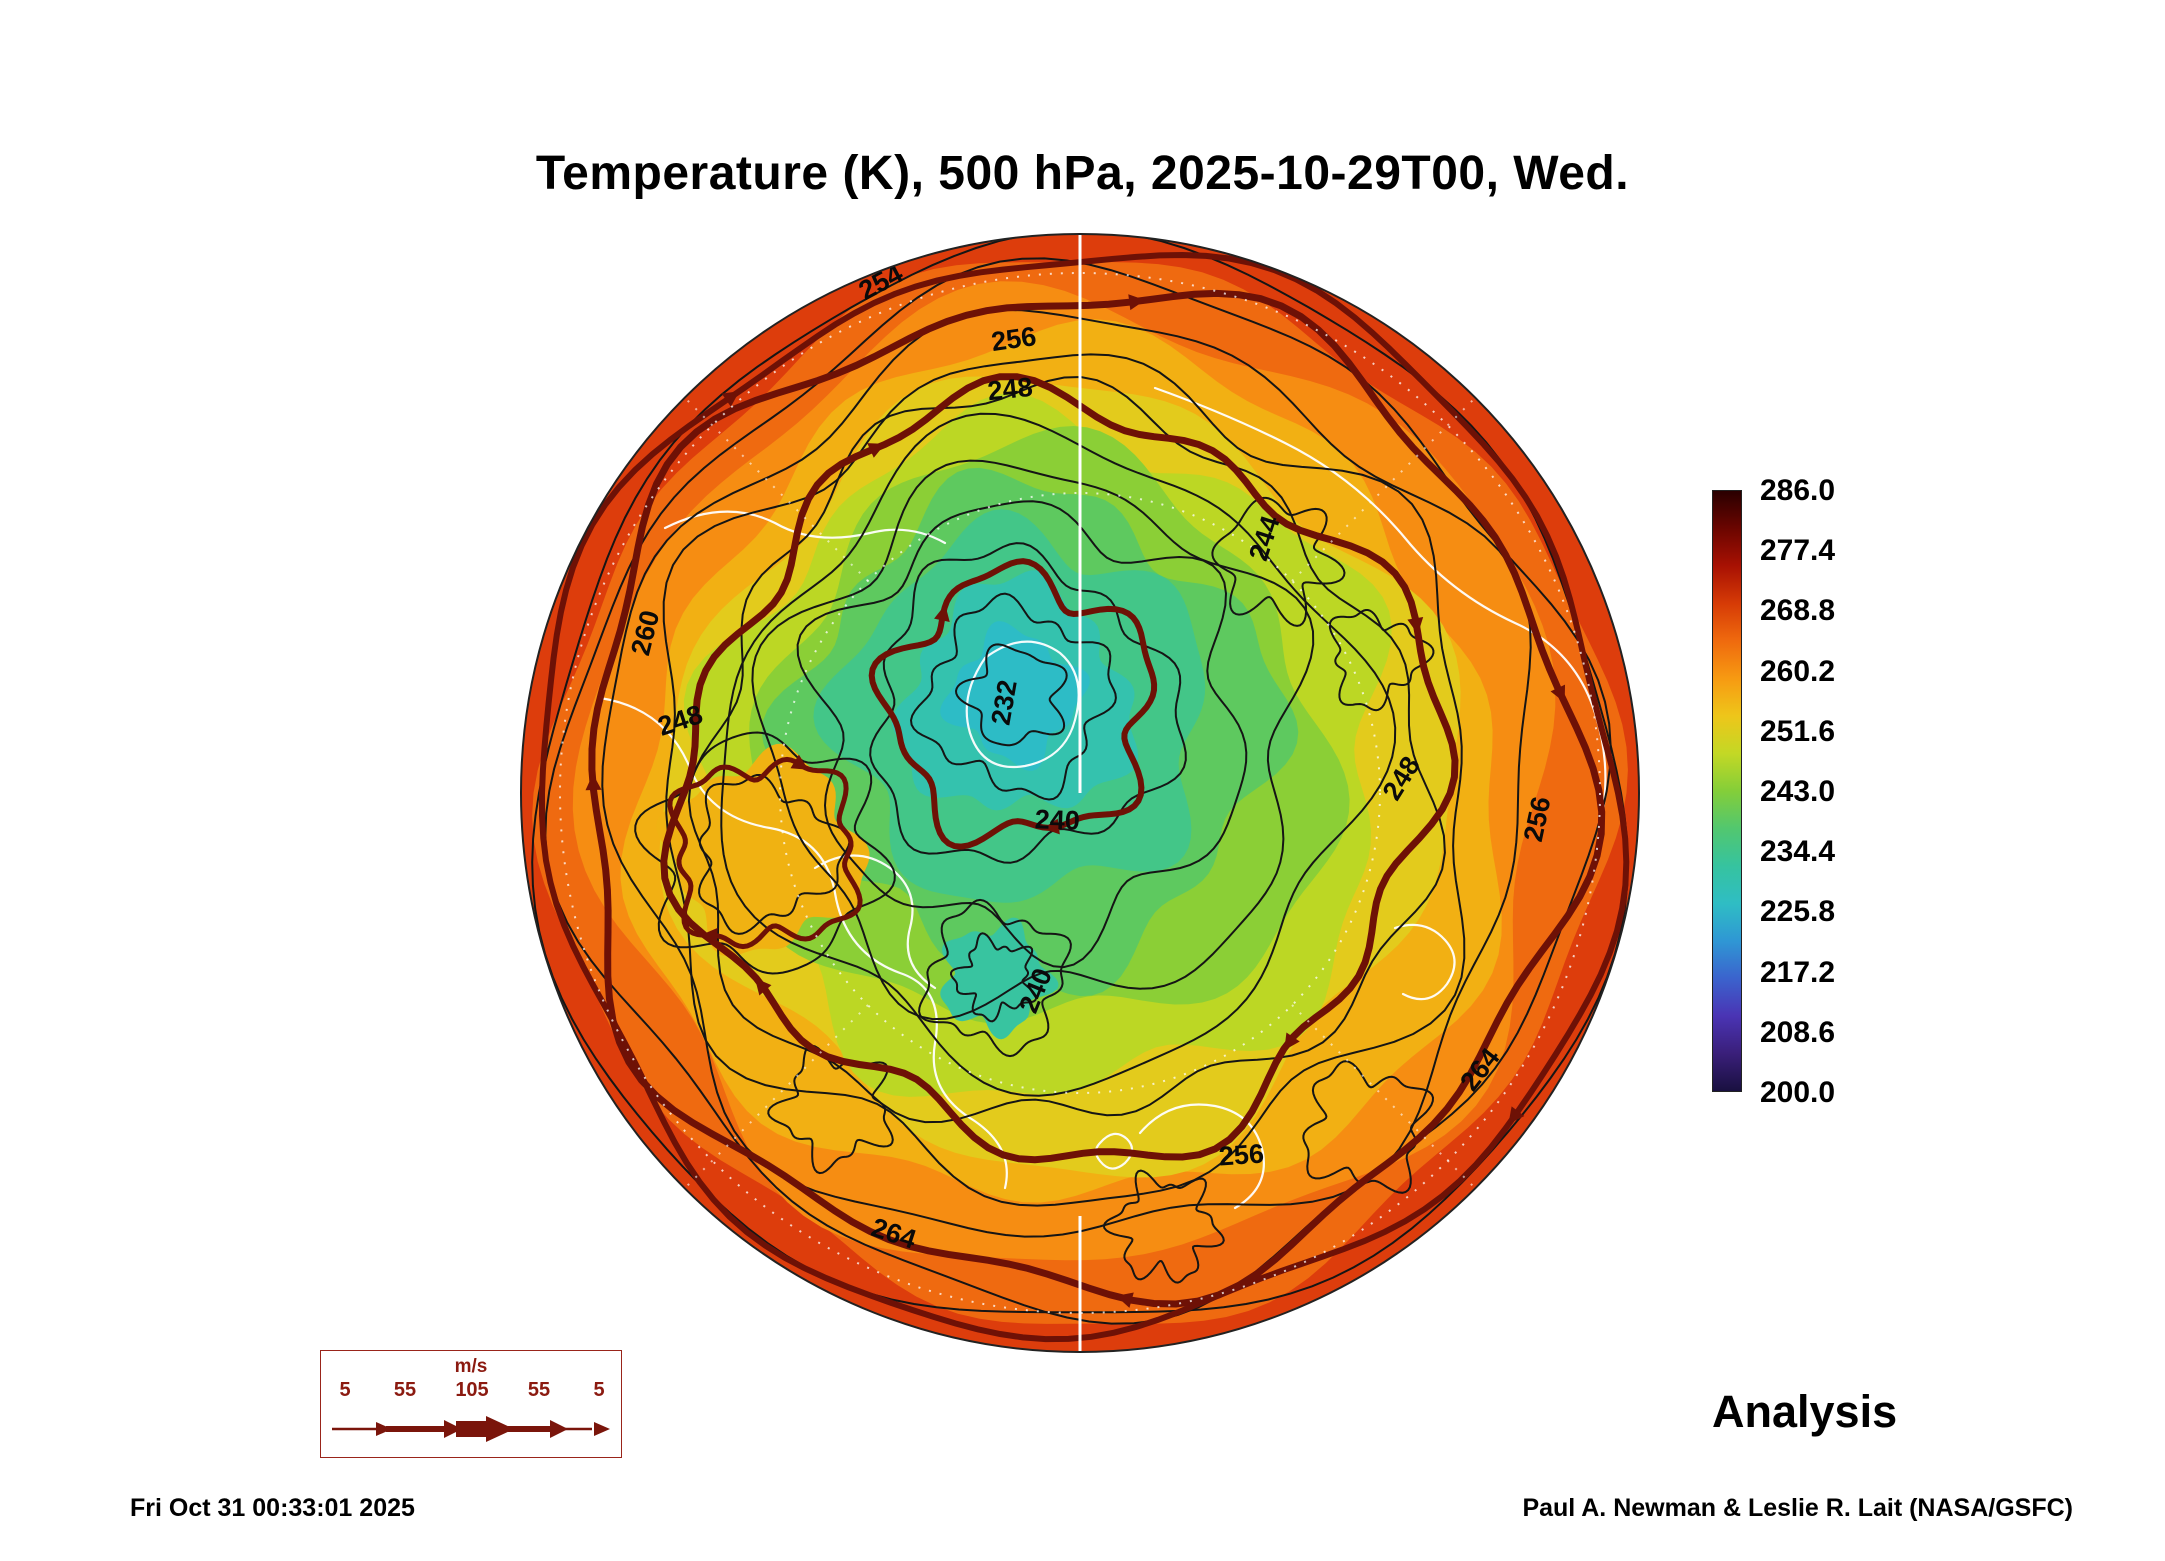 The width and height of the screenshot is (2165, 1561). Describe the element at coordinates (1798, 972) in the screenshot. I see `colorbar-tick-label: 217.2` at that location.